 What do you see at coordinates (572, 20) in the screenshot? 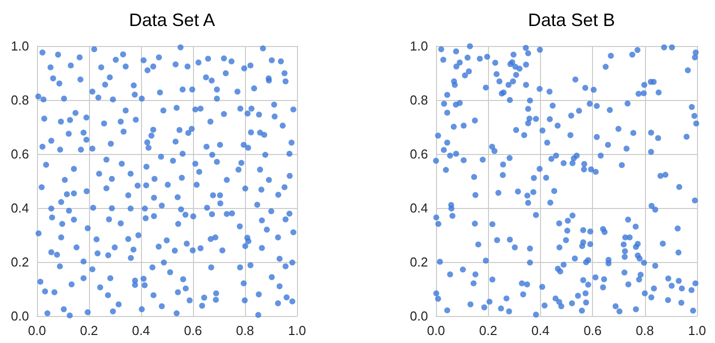
I see `chart-title: Data Set B` at bounding box center [572, 20].